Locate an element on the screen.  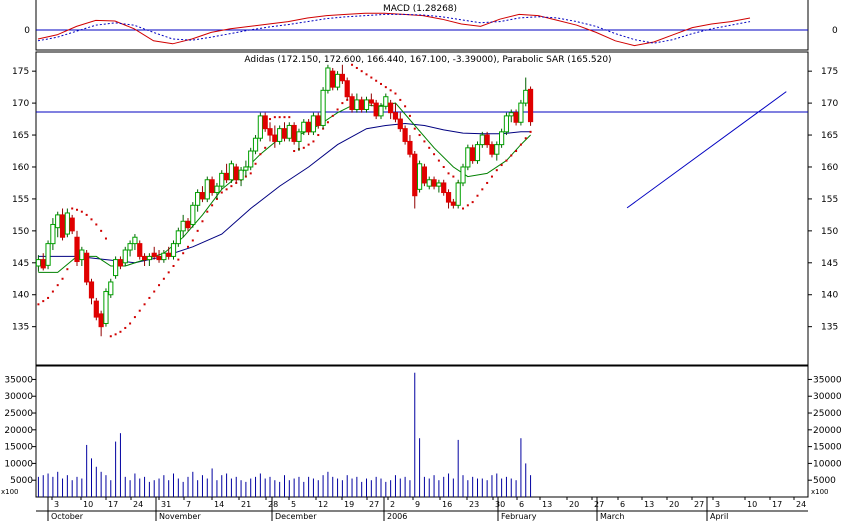
price-tick-label: 170 is located at coordinates (20, 104).